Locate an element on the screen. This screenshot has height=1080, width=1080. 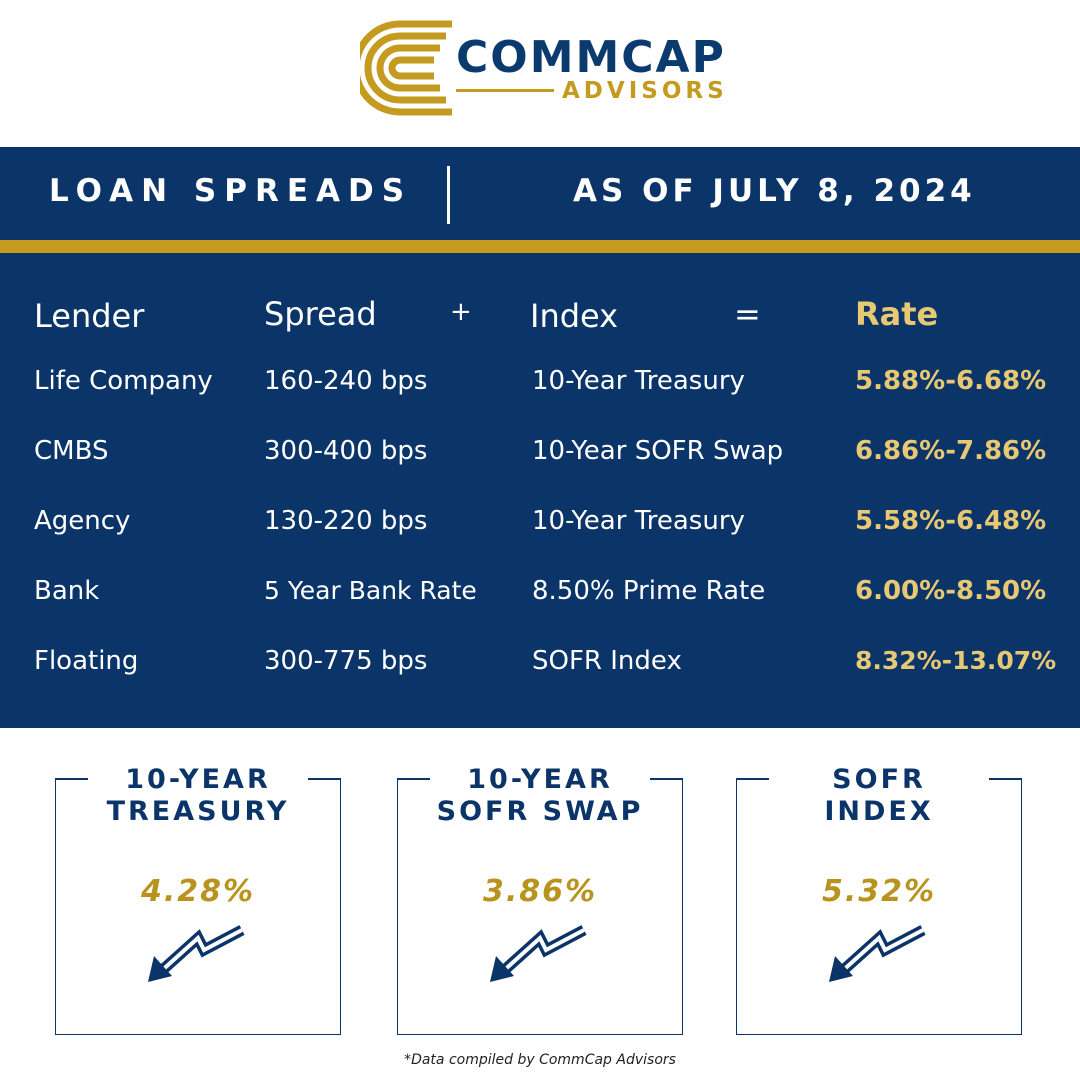
index-card-sofr-swap: 10-YEAR SOFR SWAP 3.86% is located at coordinates (540, 899).